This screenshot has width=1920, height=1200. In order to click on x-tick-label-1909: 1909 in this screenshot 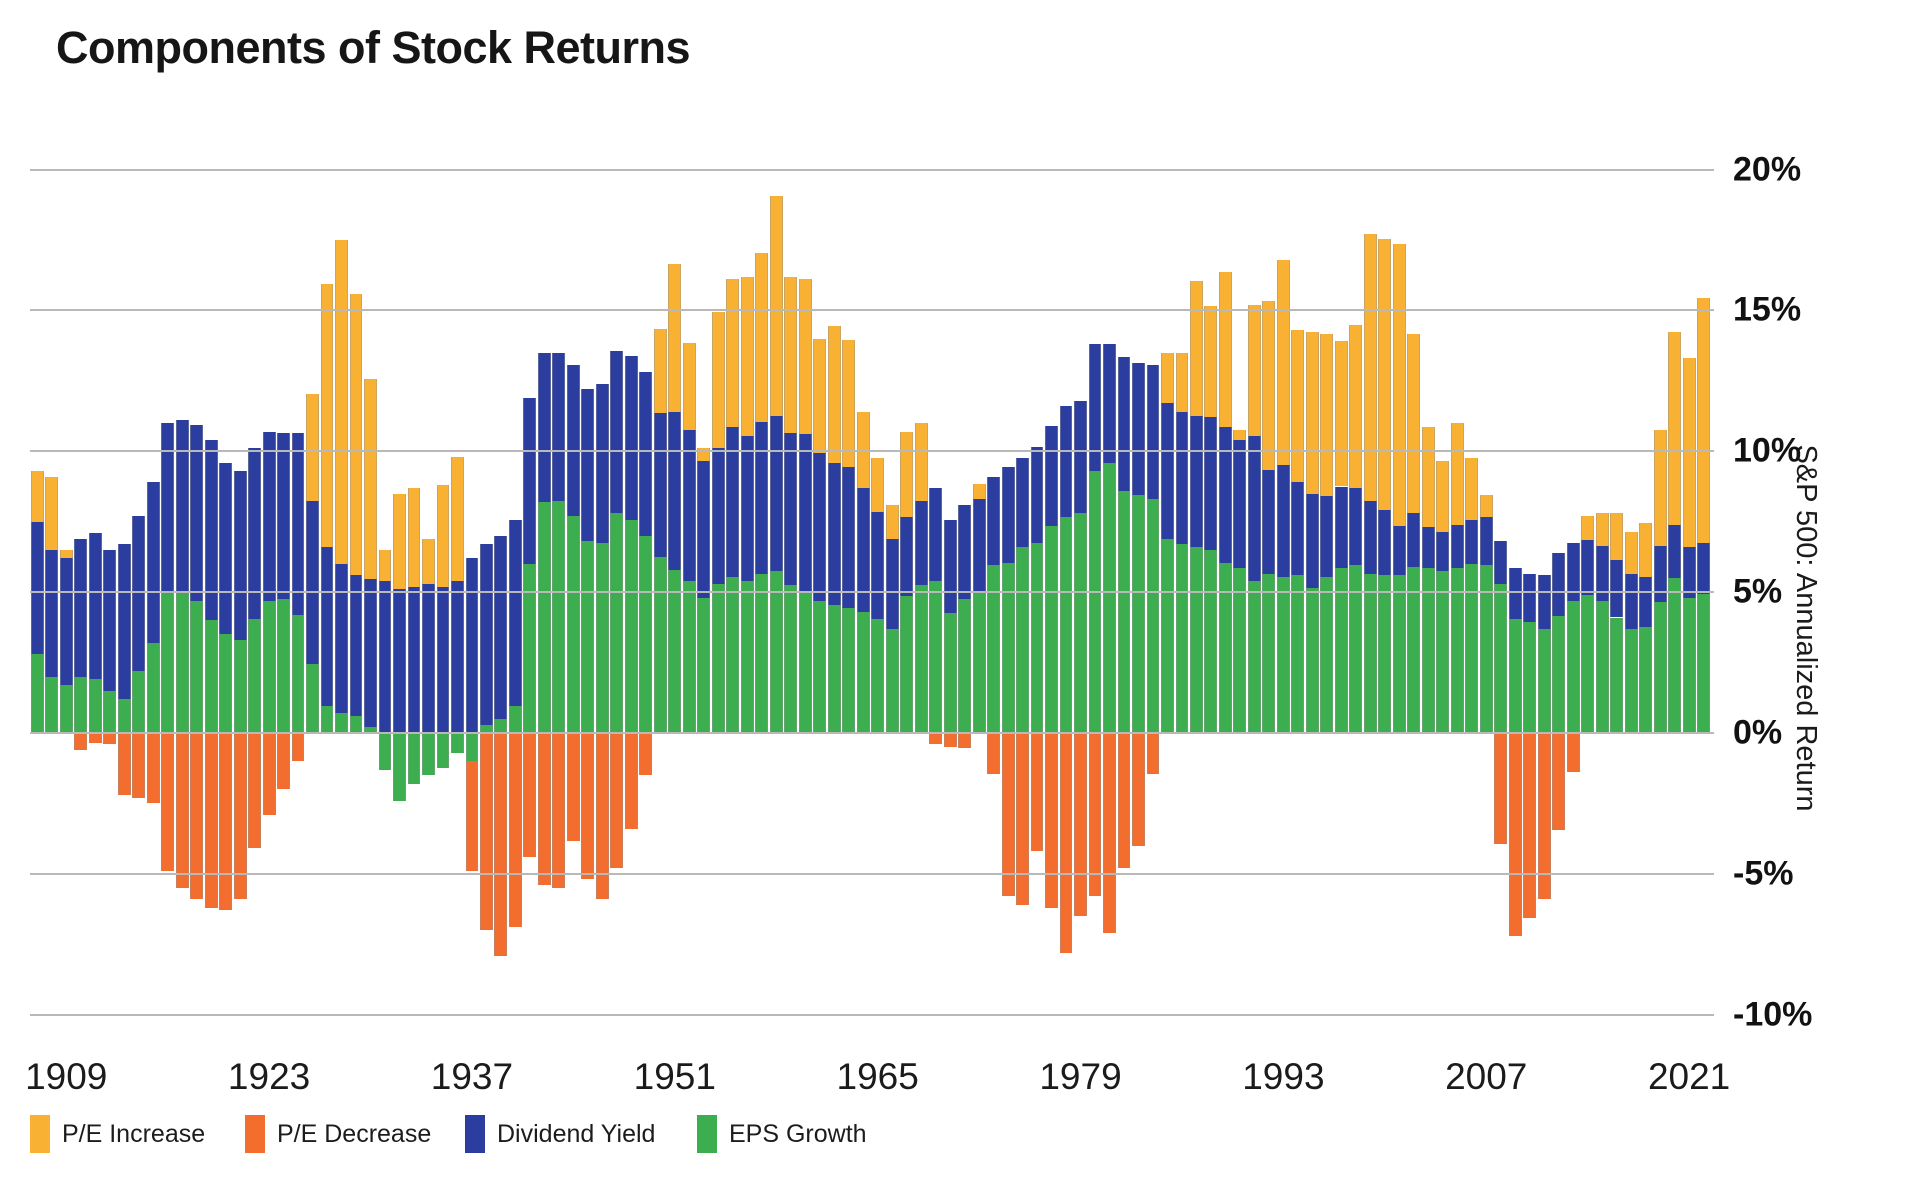, I will do `click(66, 1076)`.